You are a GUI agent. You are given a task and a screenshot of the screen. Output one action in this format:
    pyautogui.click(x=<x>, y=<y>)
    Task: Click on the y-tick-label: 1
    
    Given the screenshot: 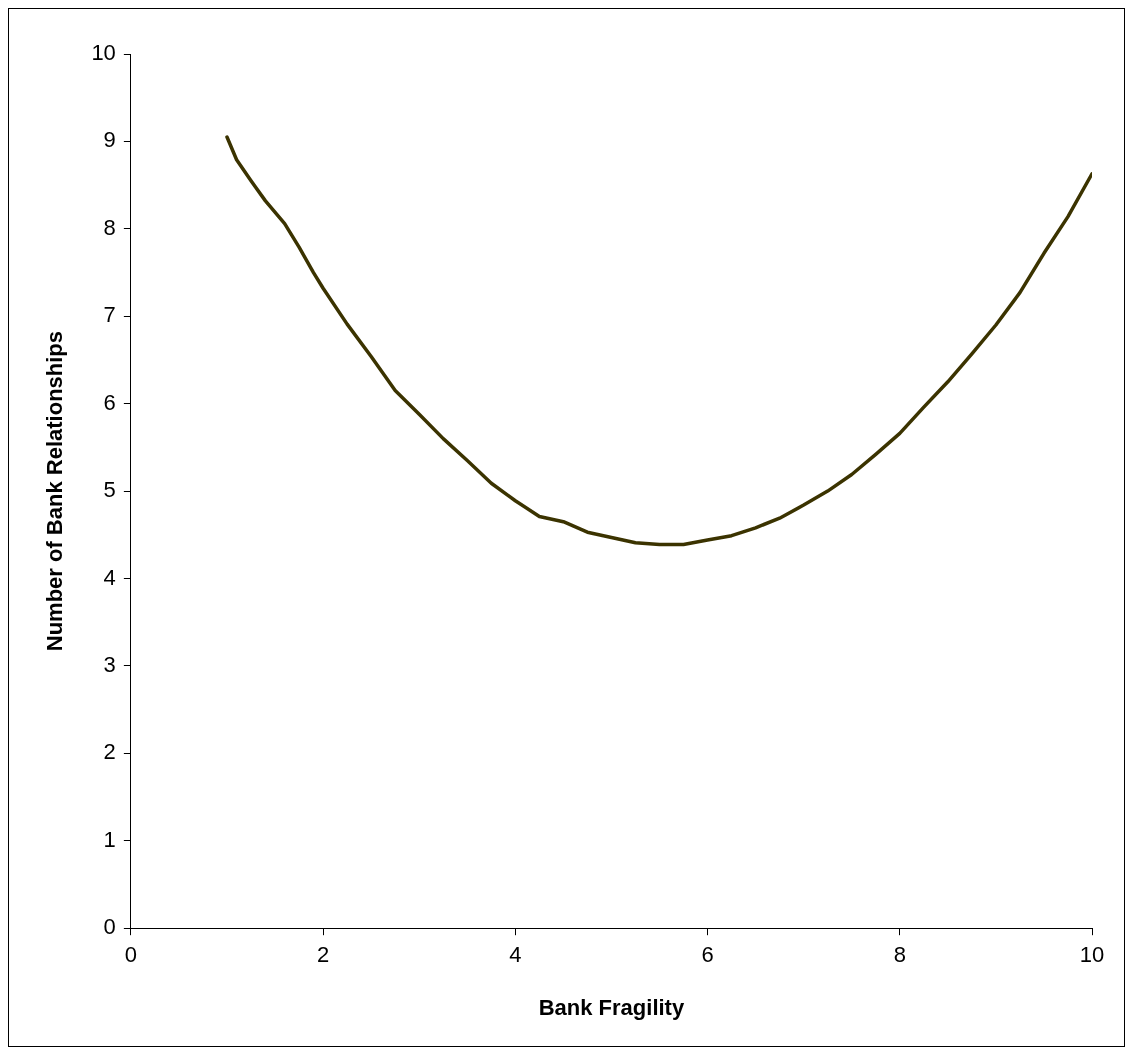 What is the action you would take?
    pyautogui.click(x=109, y=839)
    